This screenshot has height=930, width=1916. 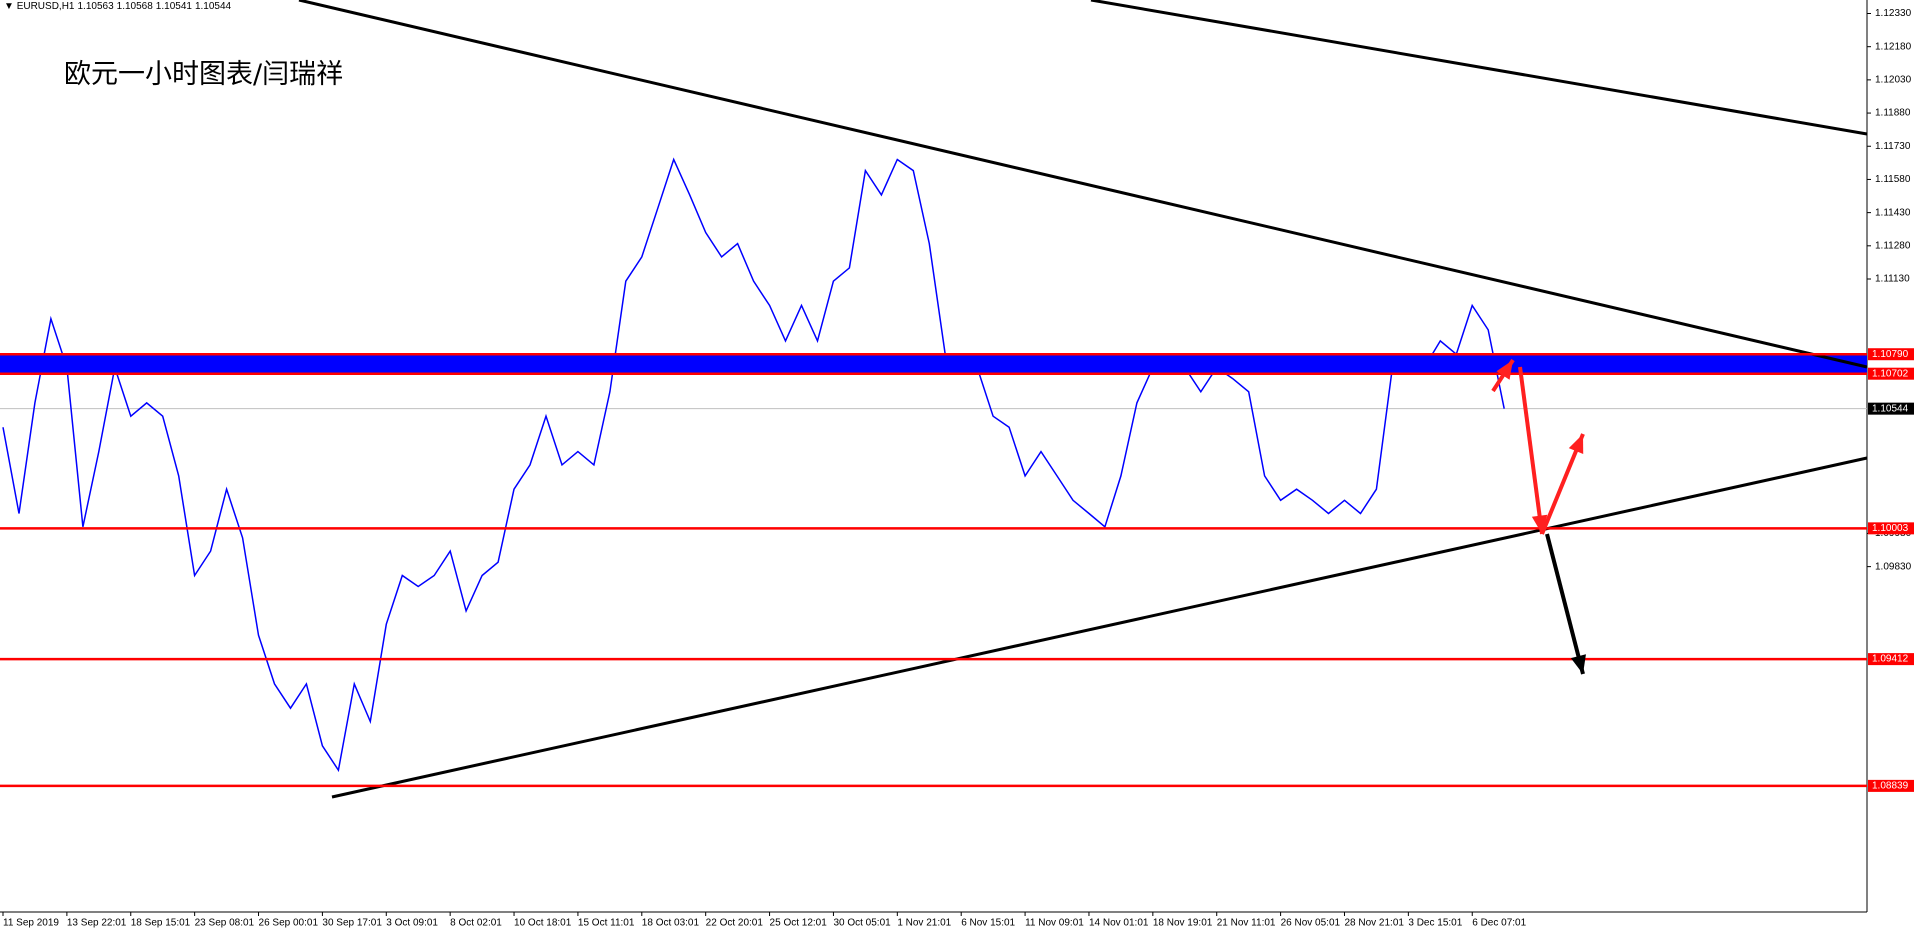 I want to click on x-tick-label: 21 Nov 11:01, so click(x=1246, y=923).